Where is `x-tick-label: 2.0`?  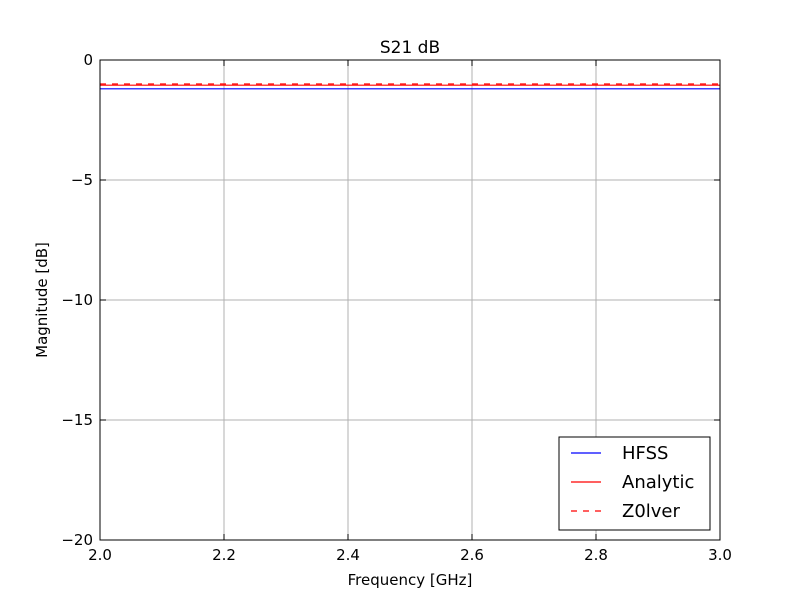
x-tick-label: 2.0 is located at coordinates (100, 555).